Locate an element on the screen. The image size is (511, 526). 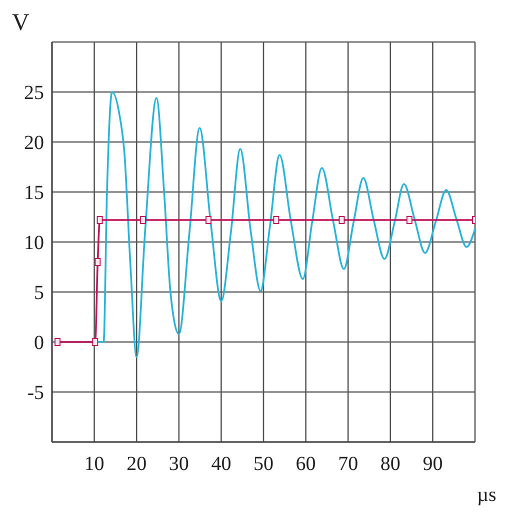
y-tick-label: 0 is located at coordinates (39, 343).